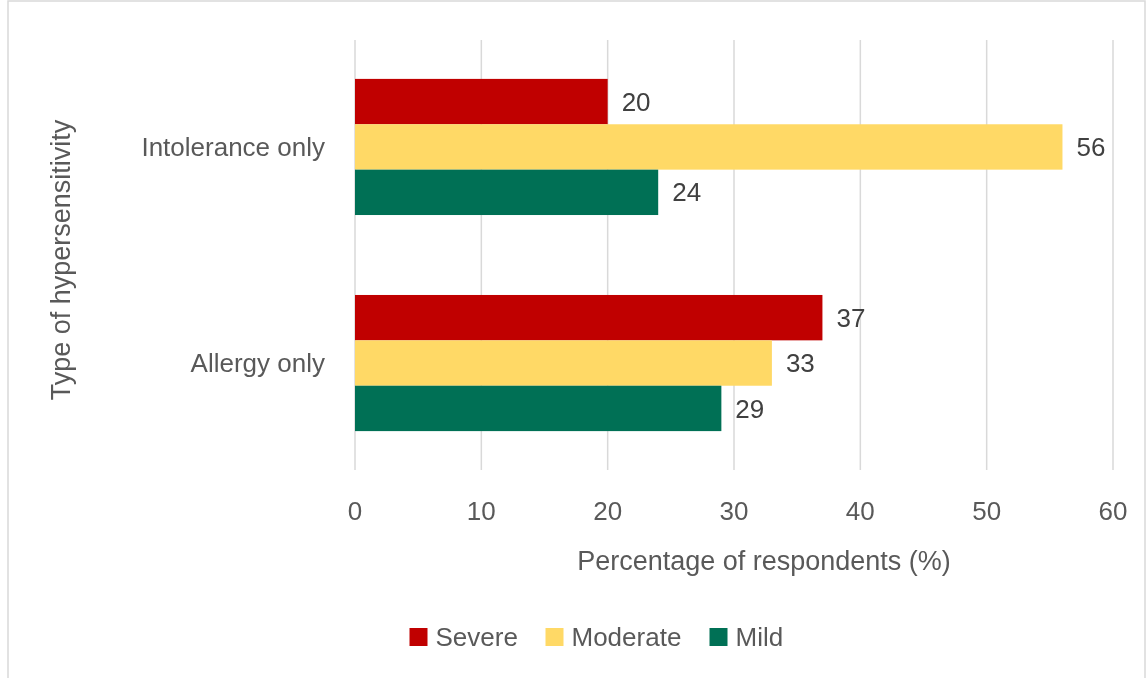 The image size is (1147, 678). Describe the element at coordinates (800, 363) in the screenshot. I see `data-label: 33` at that location.